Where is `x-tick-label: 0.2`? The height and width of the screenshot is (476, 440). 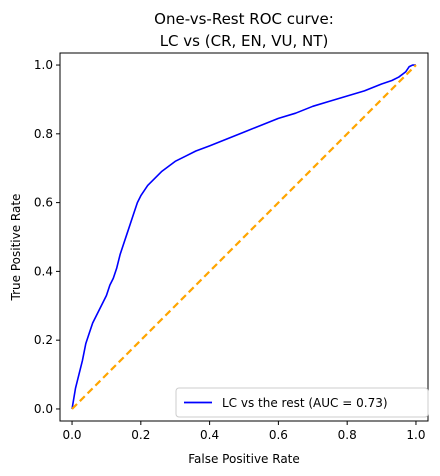 x-tick-label: 0.2 is located at coordinates (140, 435).